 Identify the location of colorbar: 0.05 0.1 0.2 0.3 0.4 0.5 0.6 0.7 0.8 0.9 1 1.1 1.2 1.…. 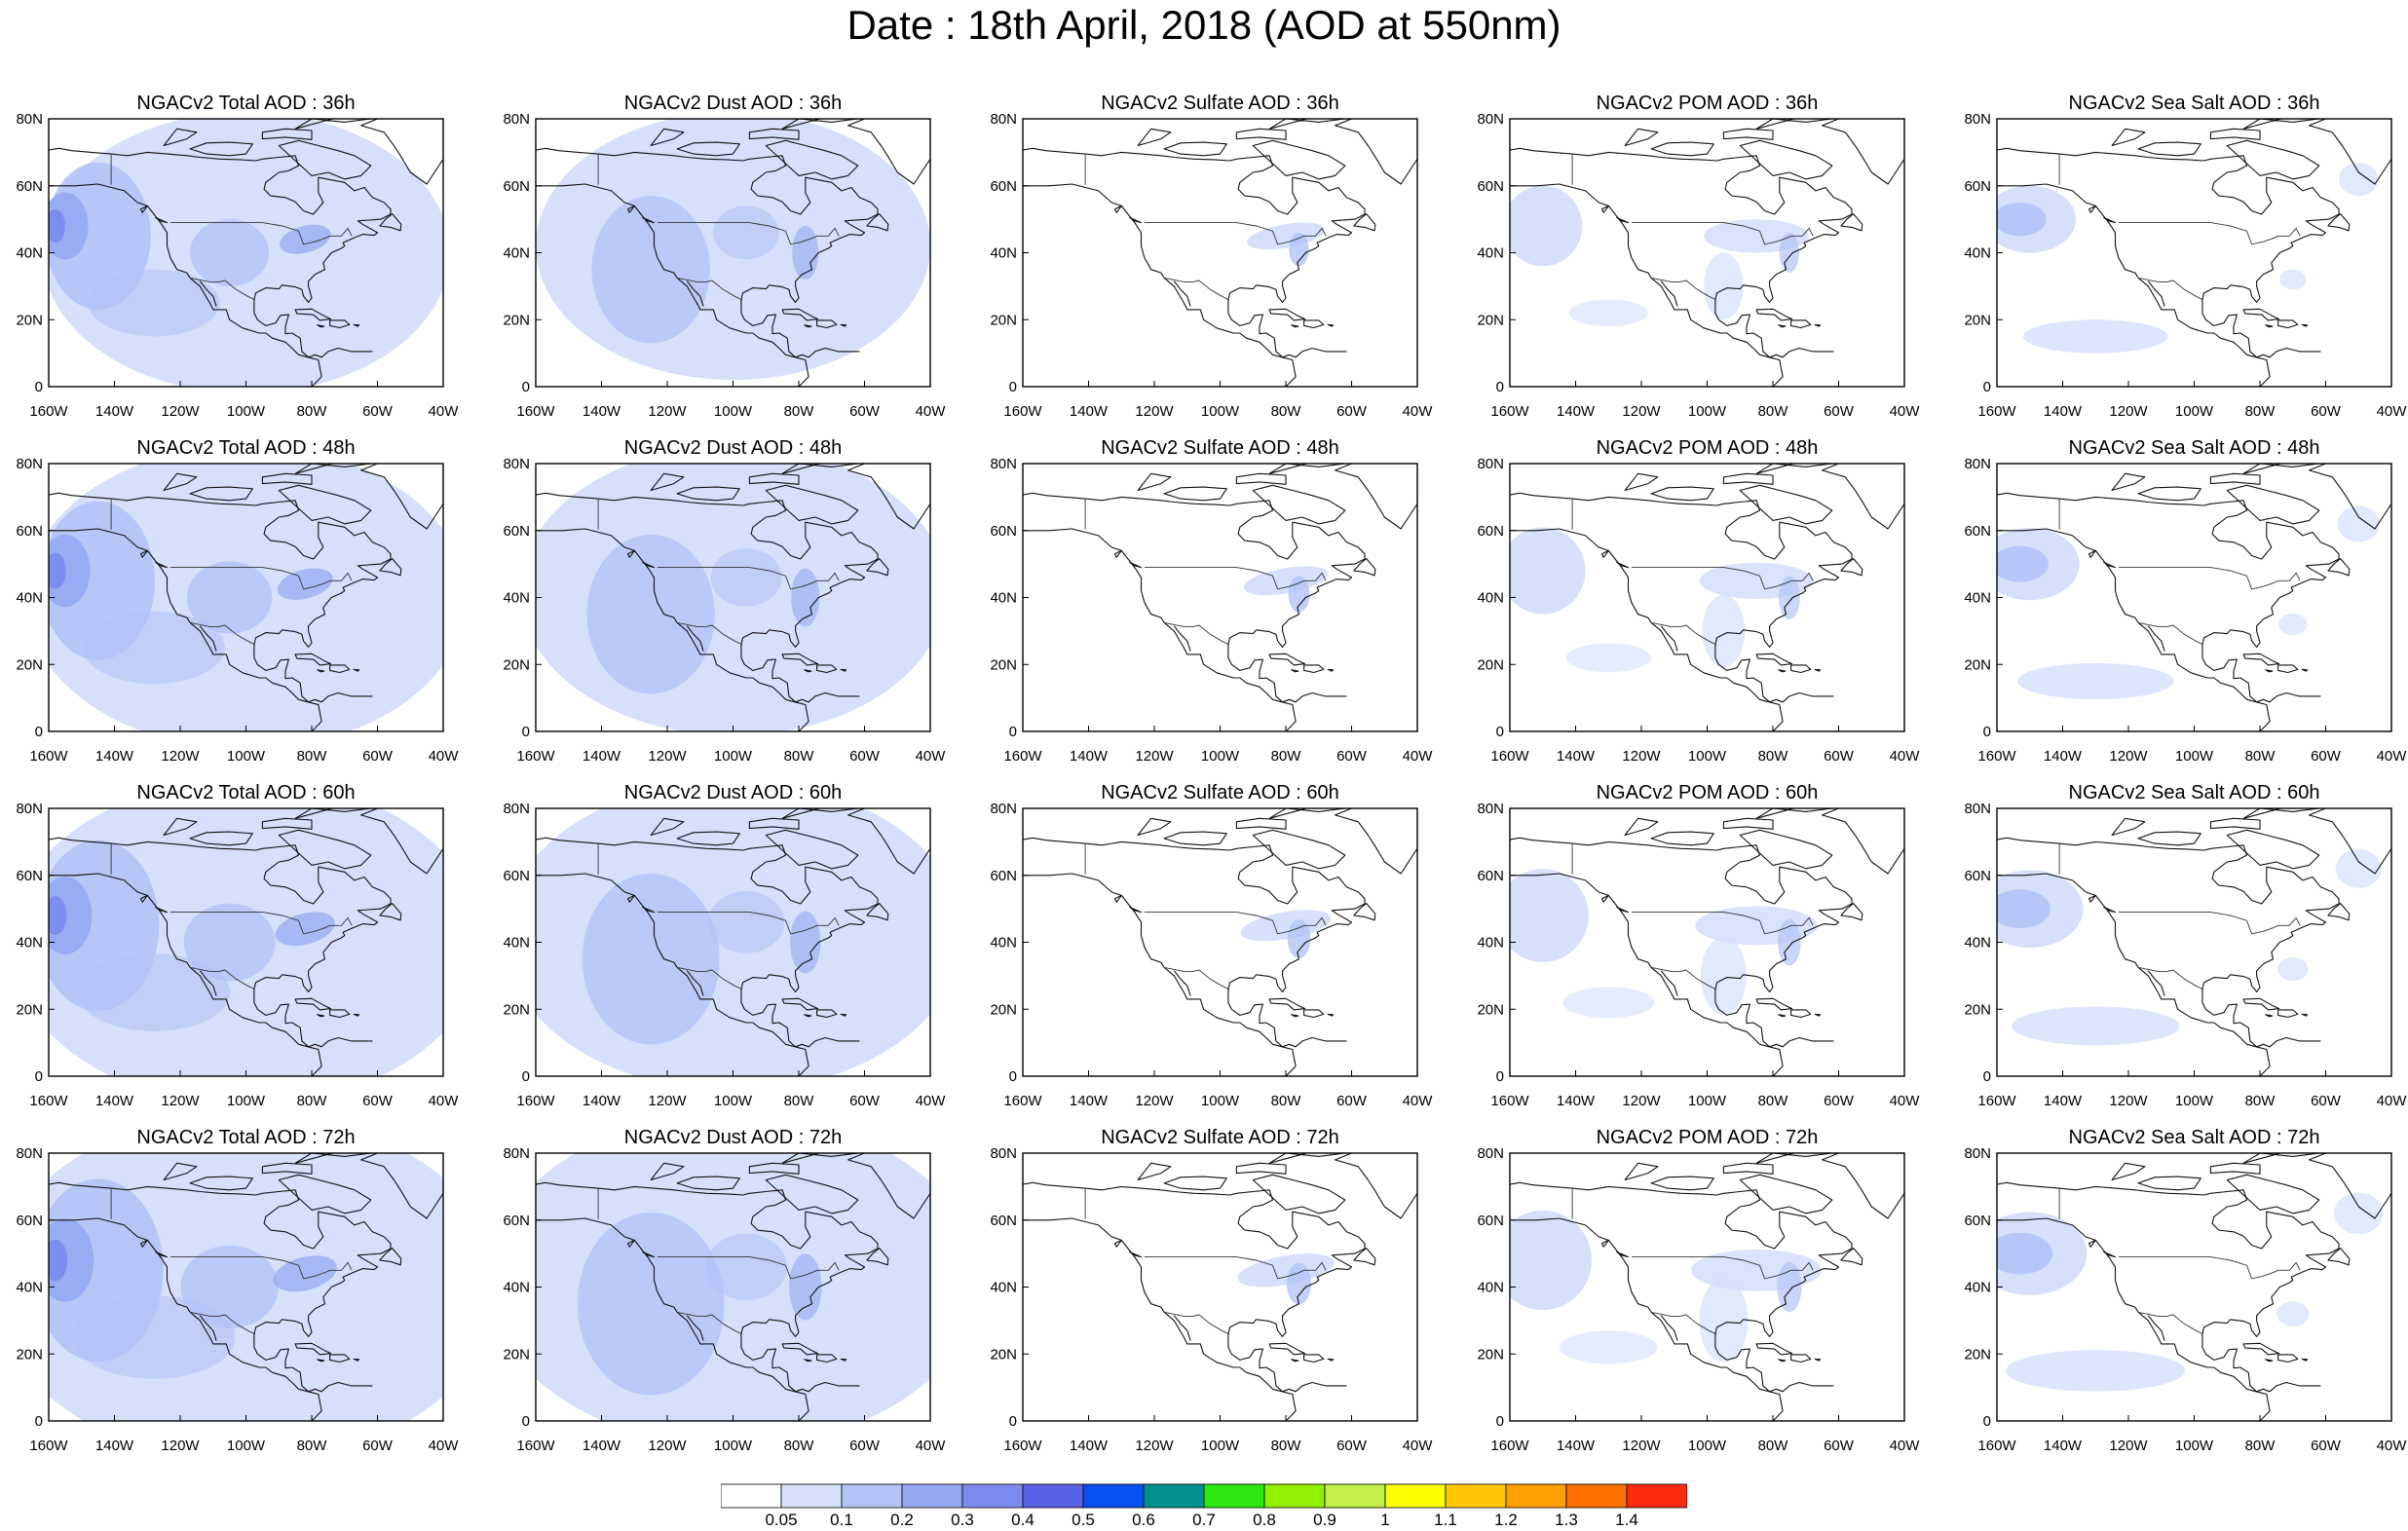
(1204, 1505).